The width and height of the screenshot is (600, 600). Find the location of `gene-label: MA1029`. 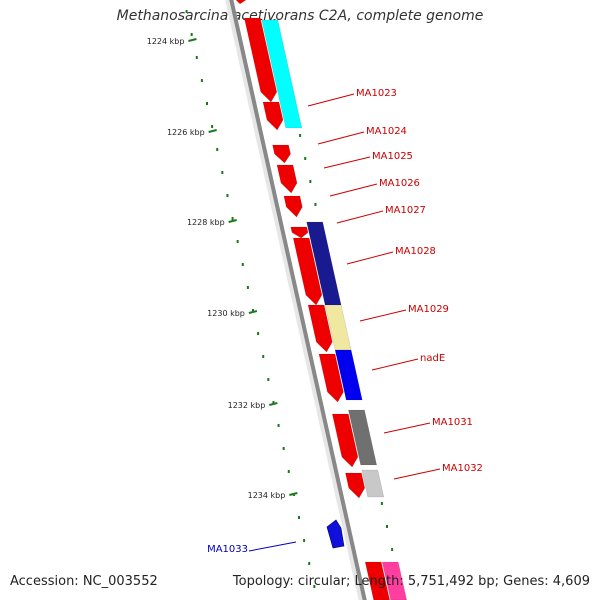

gene-label: MA1029 is located at coordinates (428, 309).